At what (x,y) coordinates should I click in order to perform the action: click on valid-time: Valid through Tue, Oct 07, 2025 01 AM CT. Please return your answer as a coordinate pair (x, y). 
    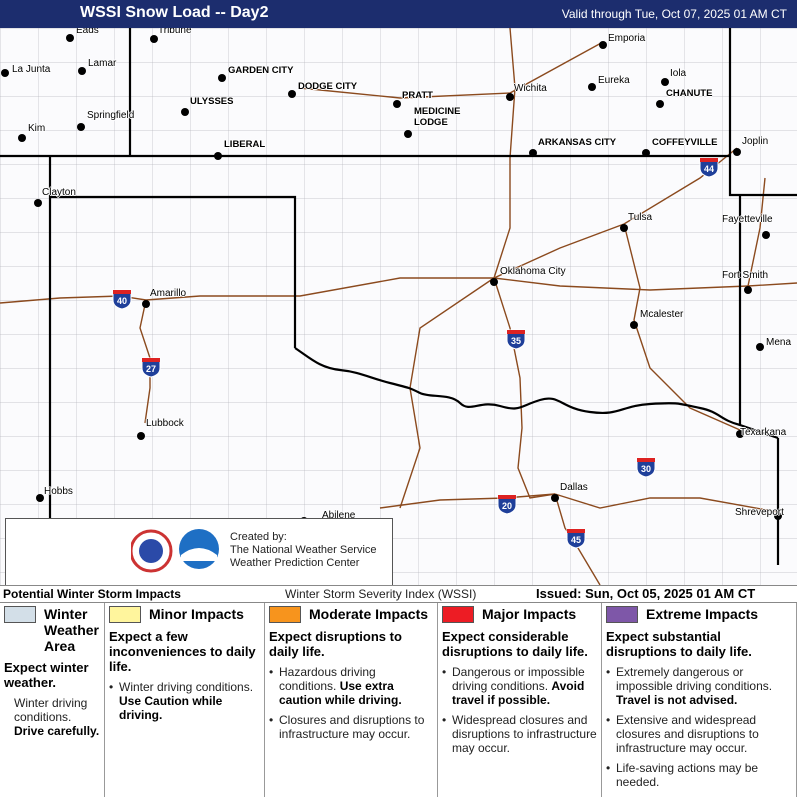
    Looking at the image, I should click on (674, 14).